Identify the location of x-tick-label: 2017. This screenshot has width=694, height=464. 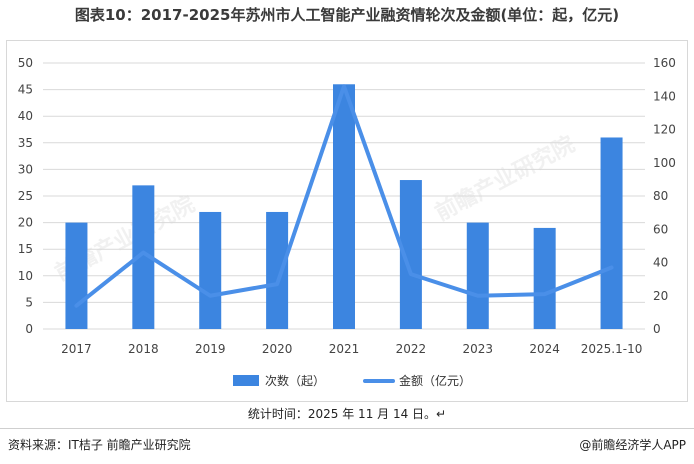
(76, 349).